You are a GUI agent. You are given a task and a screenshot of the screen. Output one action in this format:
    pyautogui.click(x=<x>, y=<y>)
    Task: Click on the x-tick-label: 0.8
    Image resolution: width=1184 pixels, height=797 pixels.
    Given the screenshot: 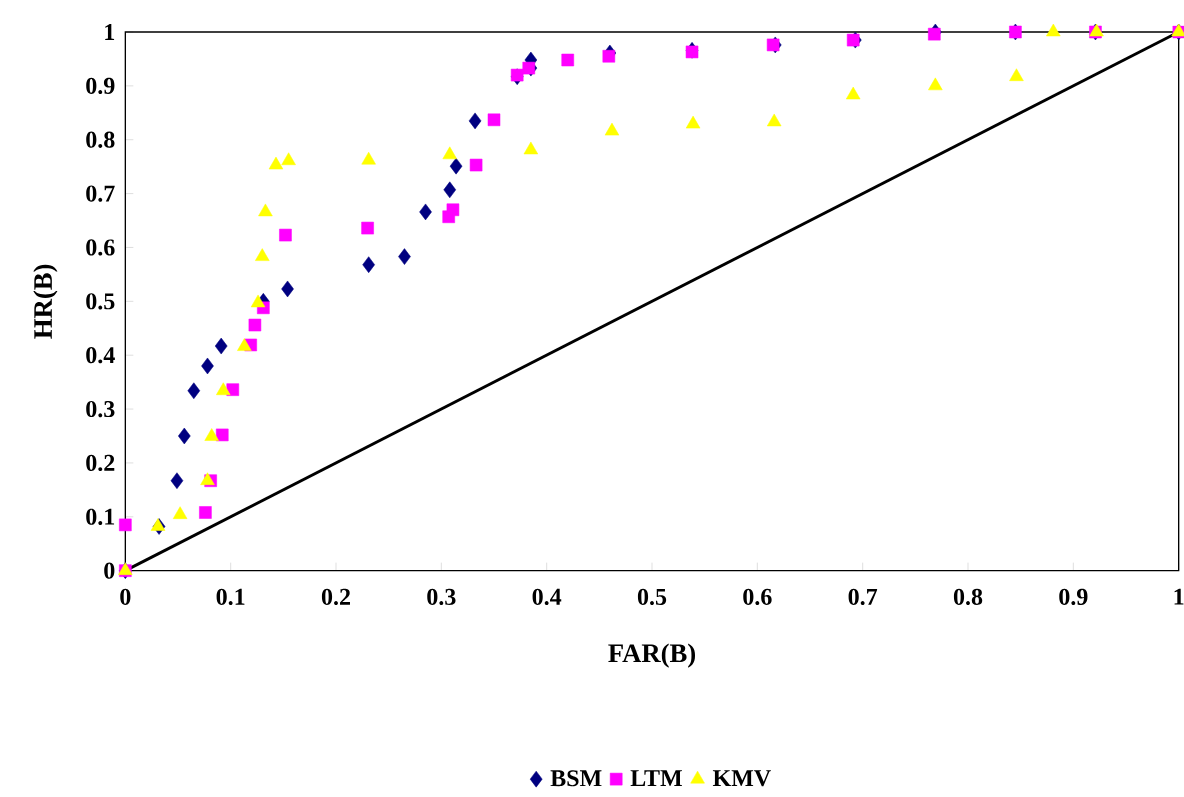 What is the action you would take?
    pyautogui.click(x=968, y=596)
    